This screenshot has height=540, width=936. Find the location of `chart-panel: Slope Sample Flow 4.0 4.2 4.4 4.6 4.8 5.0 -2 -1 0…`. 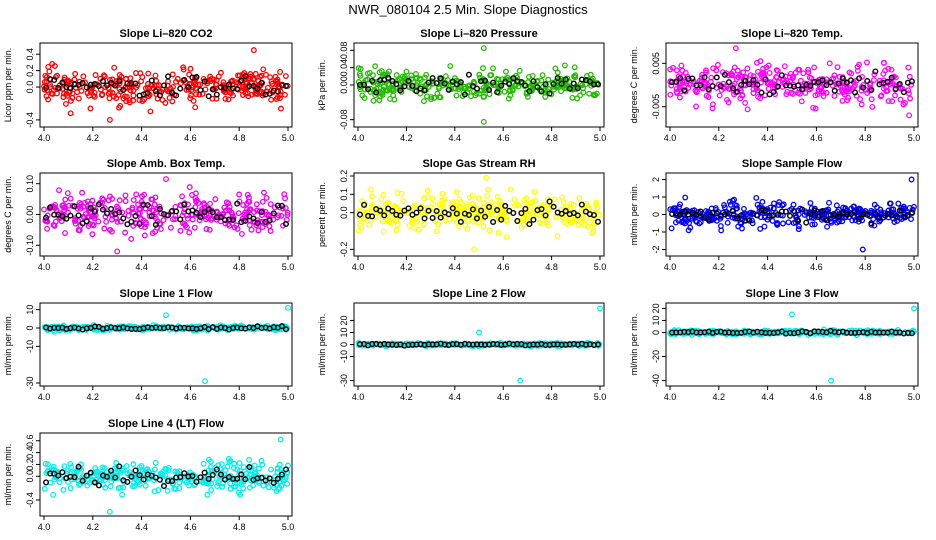

chart-panel: Slope Sample Flow 4.0 4.2 4.4 4.6 4.8 5.0 -2 -1 0… is located at coordinates (774, 215).